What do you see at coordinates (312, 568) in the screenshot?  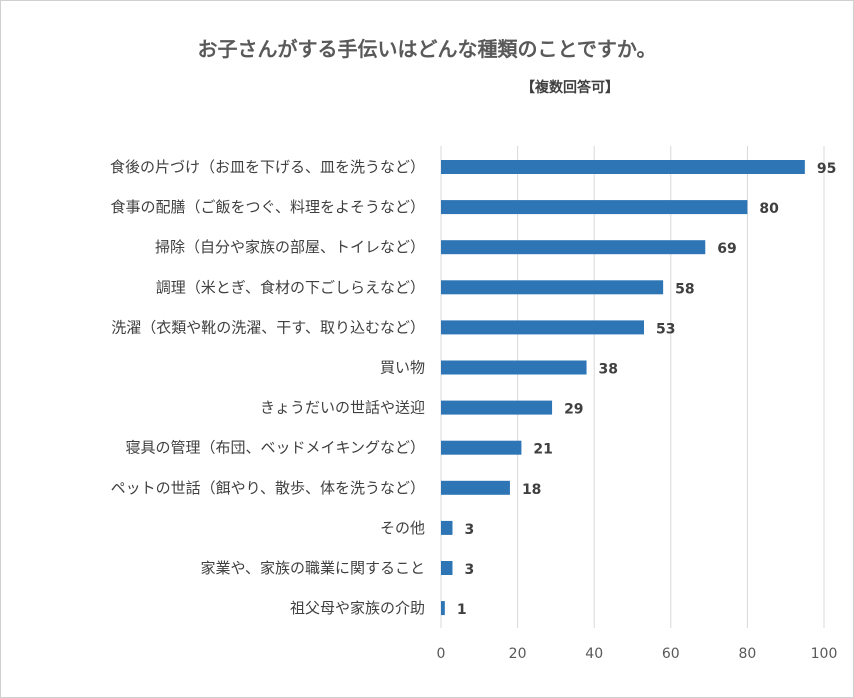 I see `category-label: 家業や、家族の職業に関すること` at bounding box center [312, 568].